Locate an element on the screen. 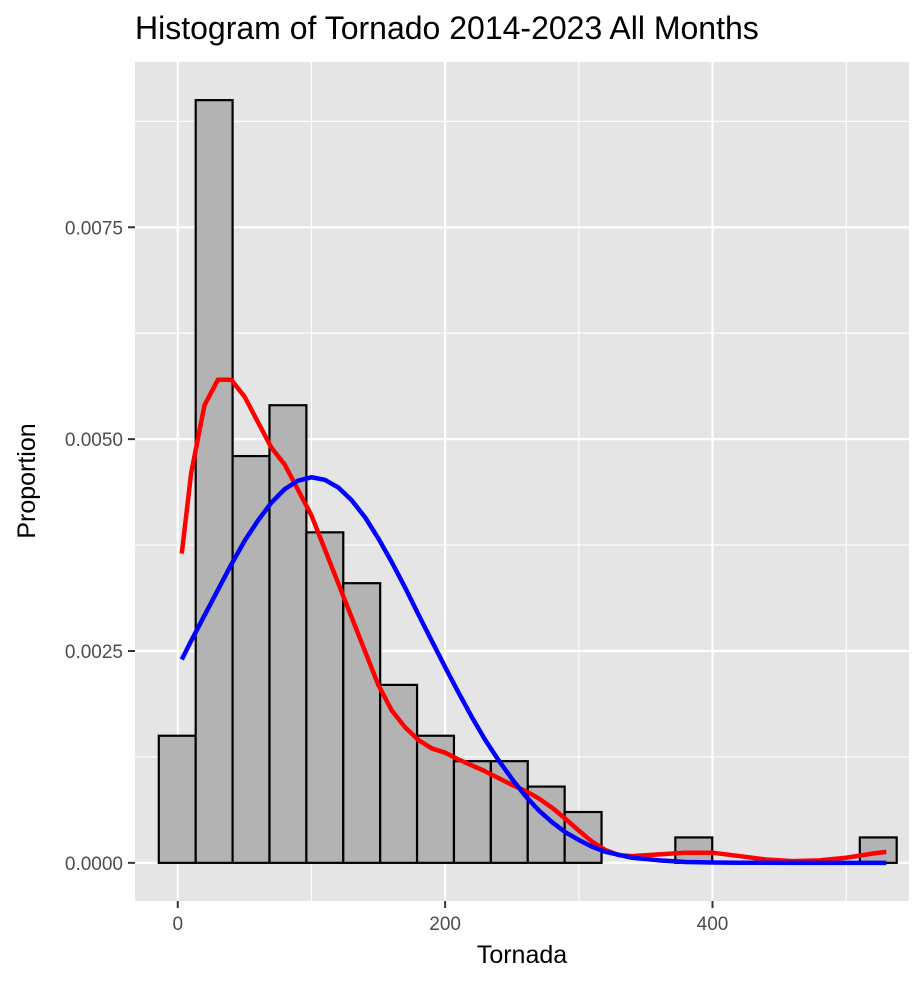 Image resolution: width=924 pixels, height=984 pixels. y-axis-title: Proportion is located at coordinates (27, 480).